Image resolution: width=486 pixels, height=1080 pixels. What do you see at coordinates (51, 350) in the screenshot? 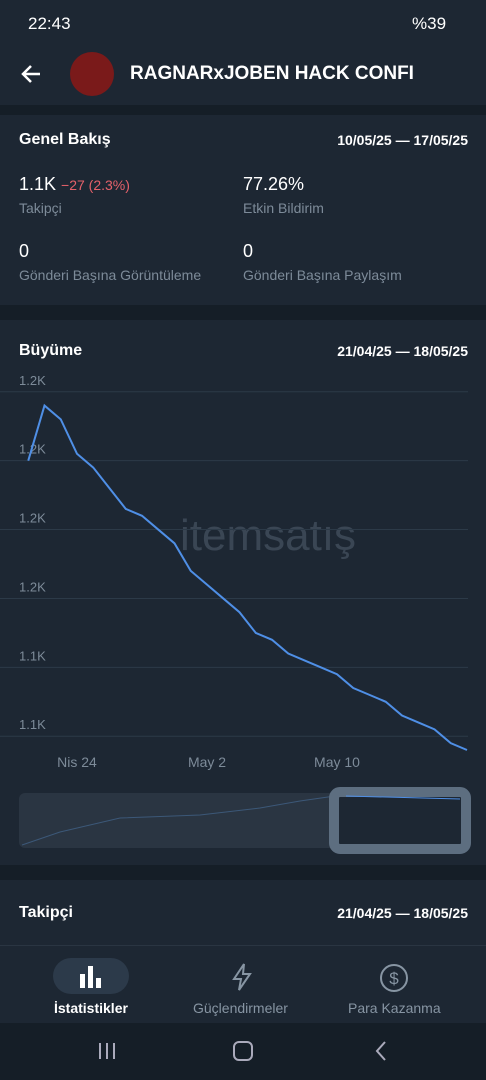
I see `section-title: Büyüme` at bounding box center [51, 350].